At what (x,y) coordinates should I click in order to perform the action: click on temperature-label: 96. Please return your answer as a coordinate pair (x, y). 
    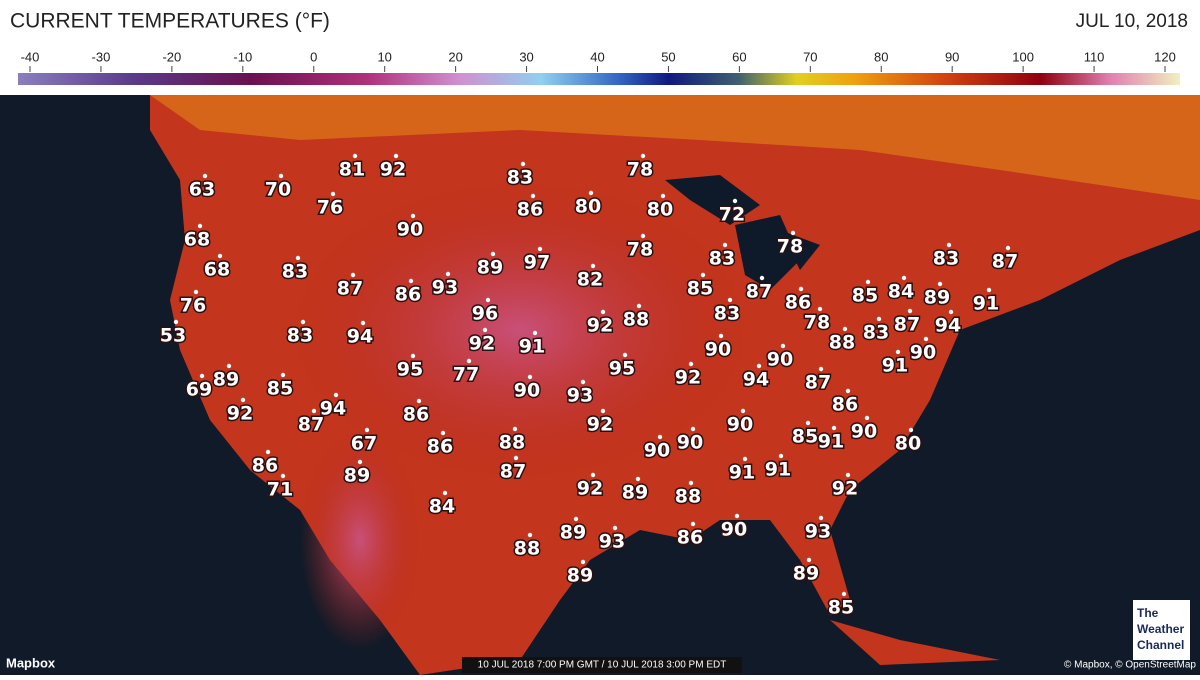
    Looking at the image, I should click on (485, 314).